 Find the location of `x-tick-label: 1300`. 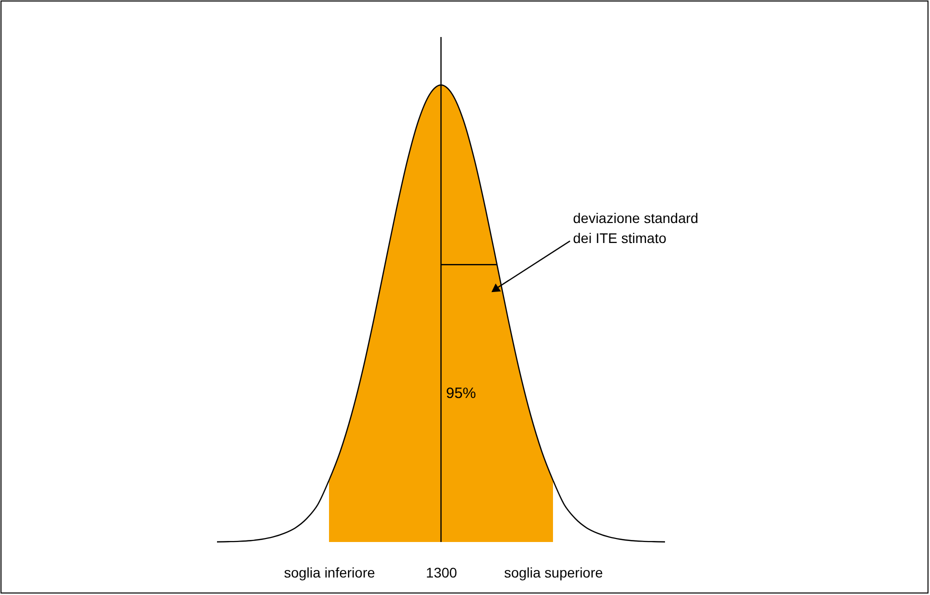

x-tick-label: 1300 is located at coordinates (442, 572).